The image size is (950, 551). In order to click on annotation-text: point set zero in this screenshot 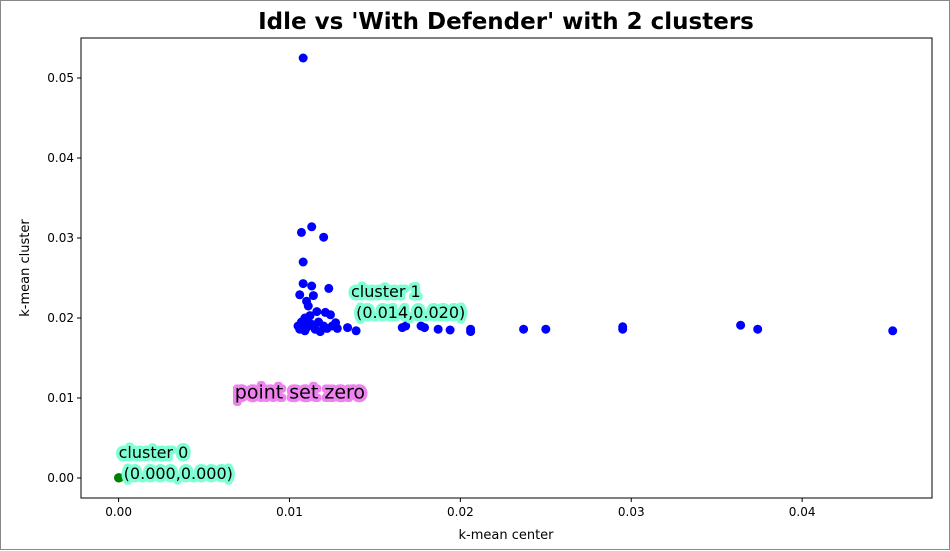, I will do `click(300, 392)`.